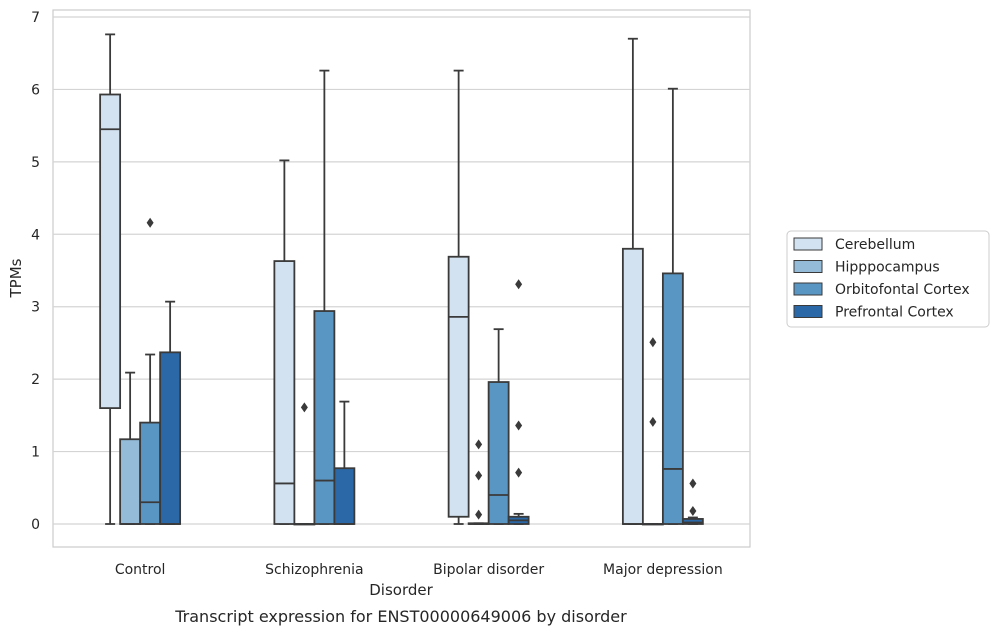 The image size is (999, 634). What do you see at coordinates (35, 453) in the screenshot?
I see `y-tick-label: 1` at bounding box center [35, 453].